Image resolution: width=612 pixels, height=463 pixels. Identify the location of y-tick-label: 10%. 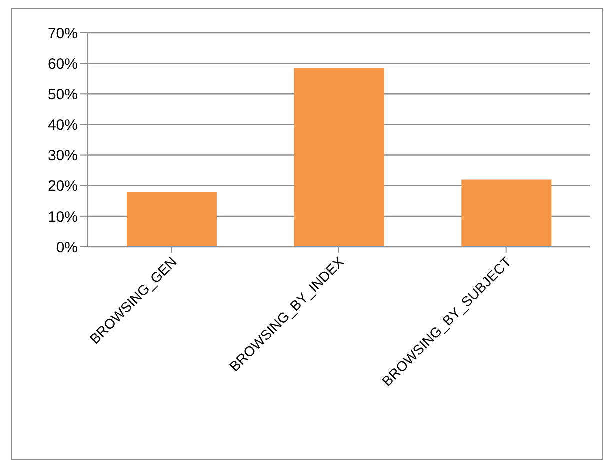
(63, 217).